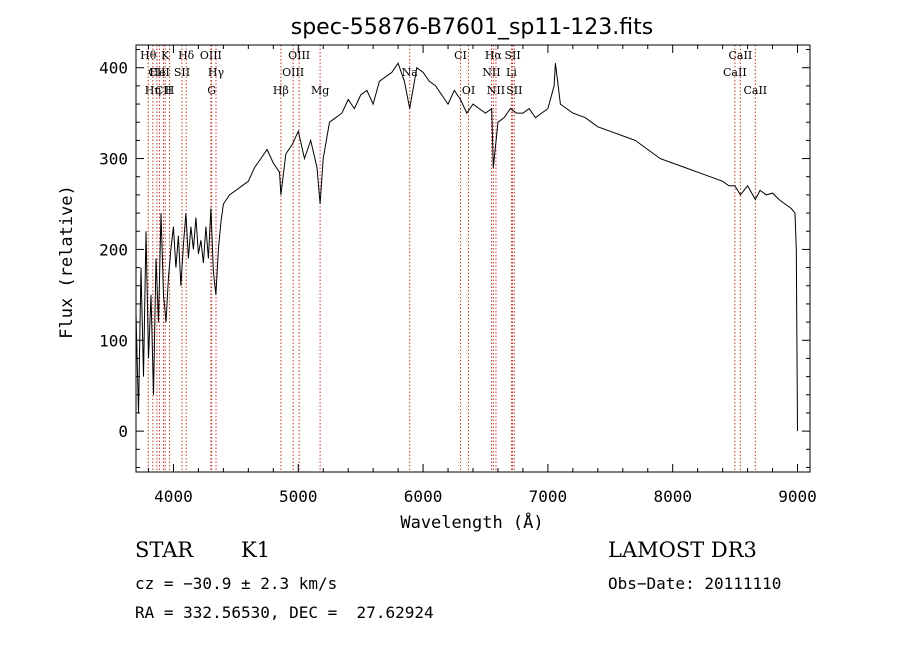  Describe the element at coordinates (164, 550) in the screenshot. I see `object-class: STAR` at that location.